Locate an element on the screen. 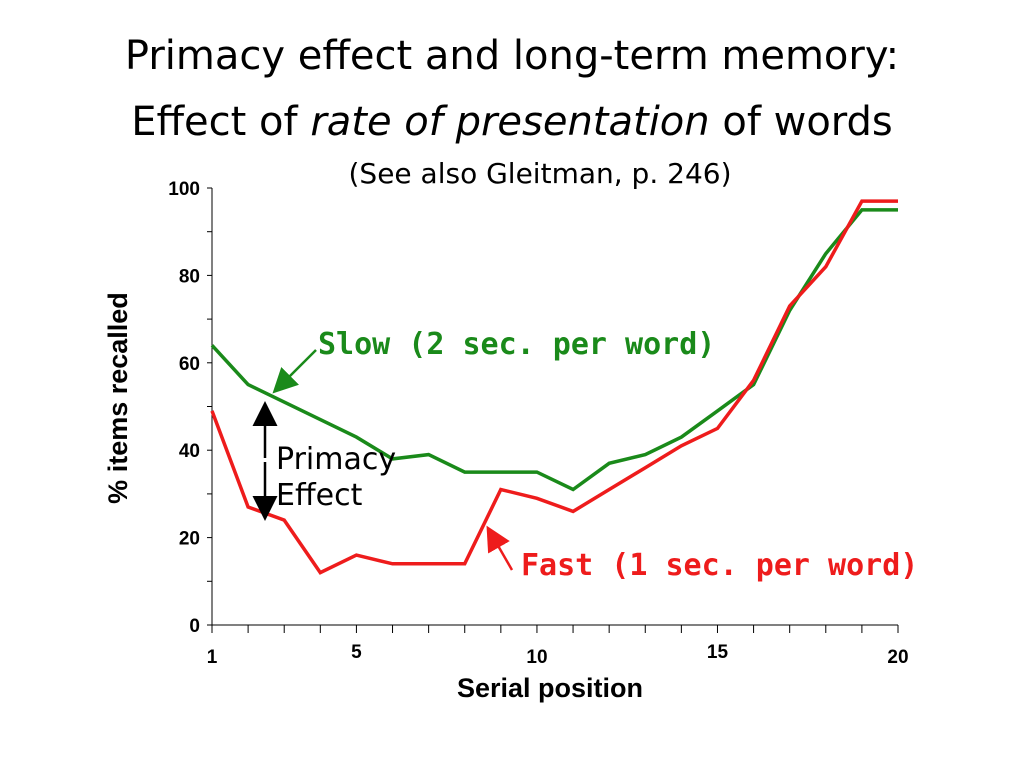  y-tick-label: 100 is located at coordinates (184, 189).